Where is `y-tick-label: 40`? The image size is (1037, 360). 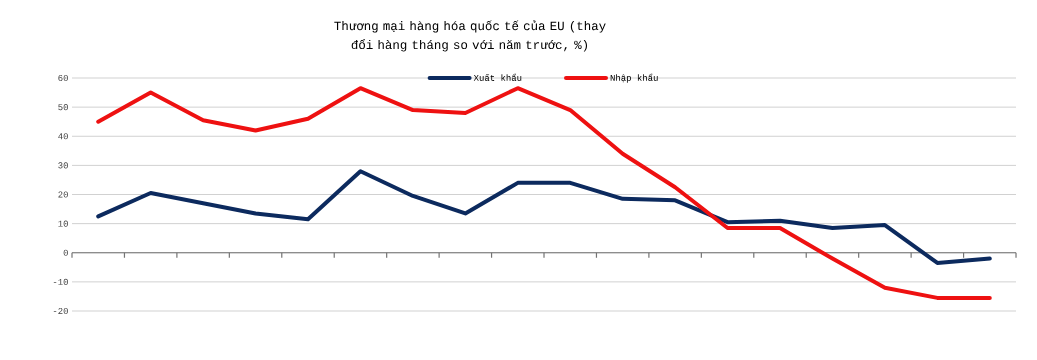 y-tick-label: 40 is located at coordinates (63, 136).